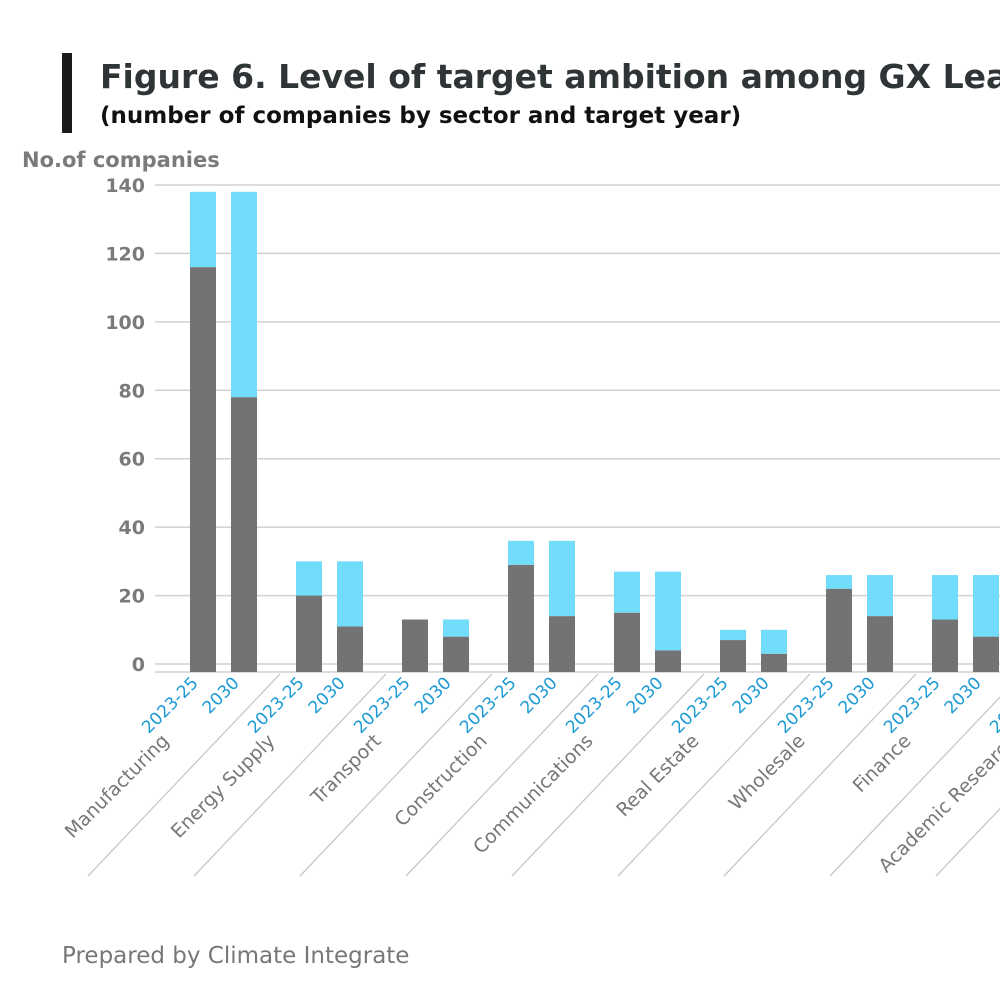  What do you see at coordinates (117, 786) in the screenshot?
I see `category-label: Manufacturing` at bounding box center [117, 786].